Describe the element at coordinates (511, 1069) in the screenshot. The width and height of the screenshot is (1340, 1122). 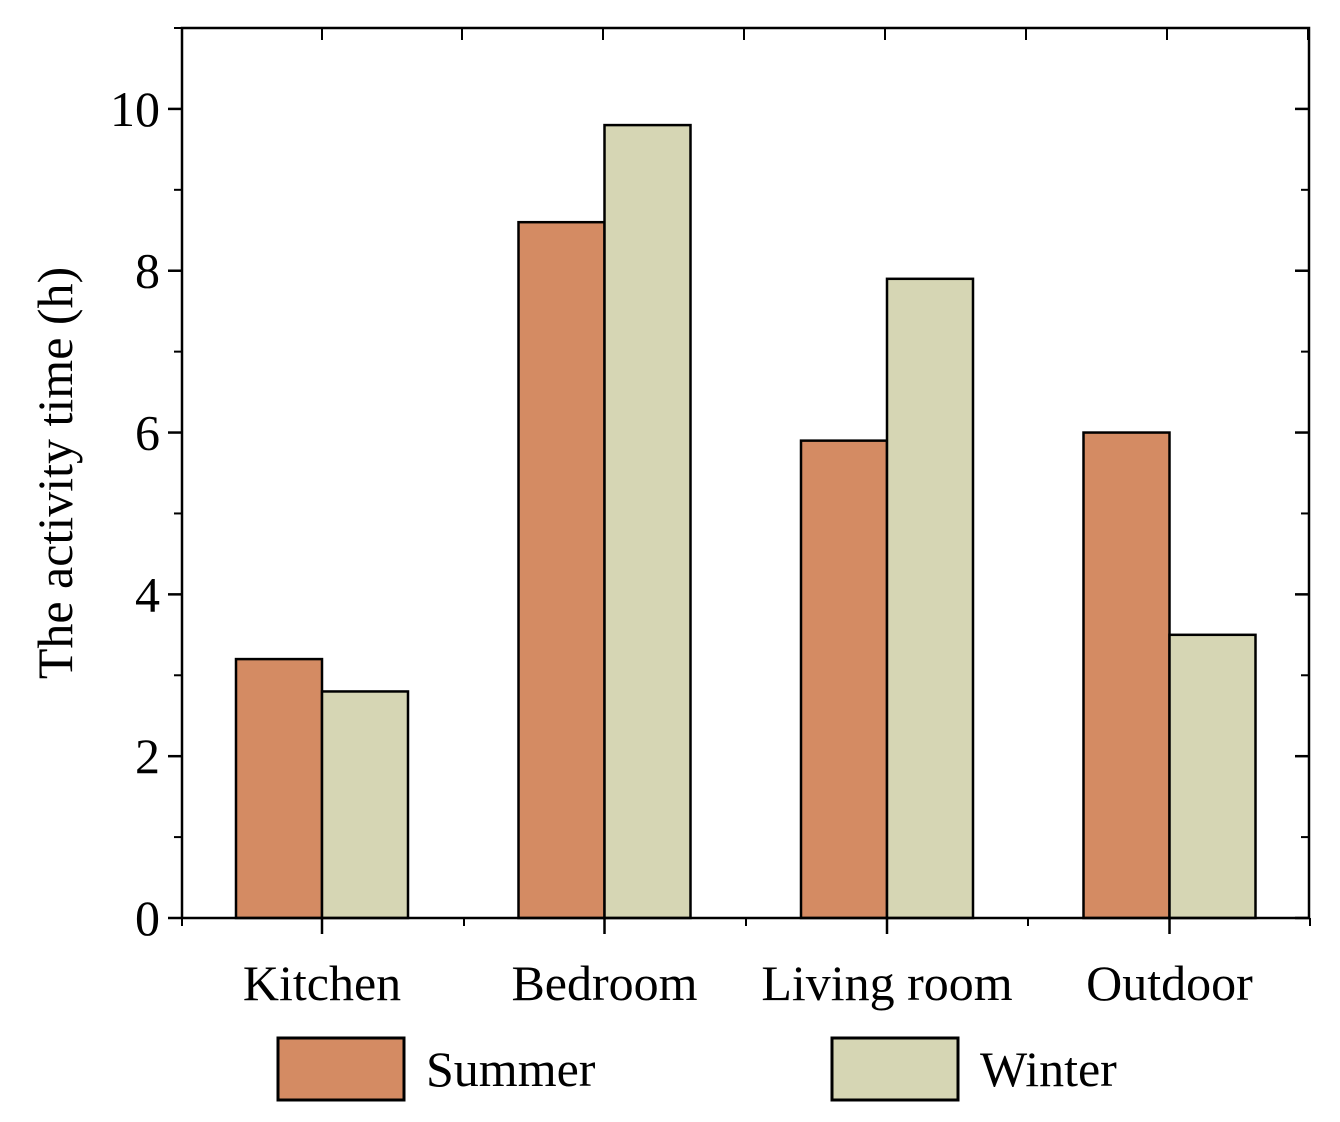
I see `legend-label-summer: Summer` at that location.